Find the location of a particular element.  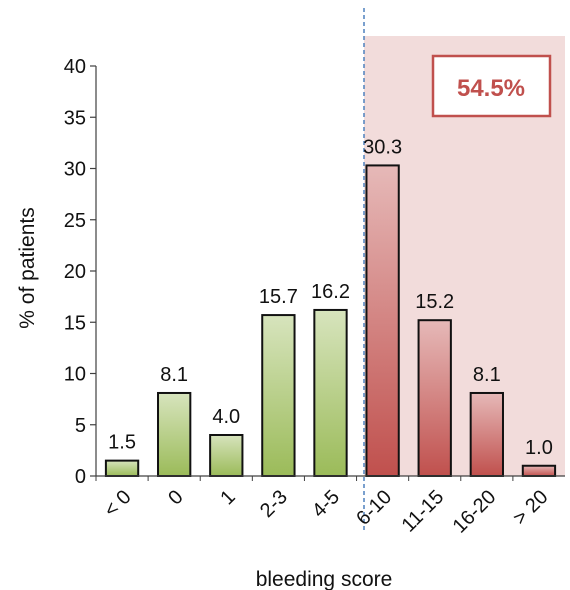

value-label: 4.0 is located at coordinates (226, 417).